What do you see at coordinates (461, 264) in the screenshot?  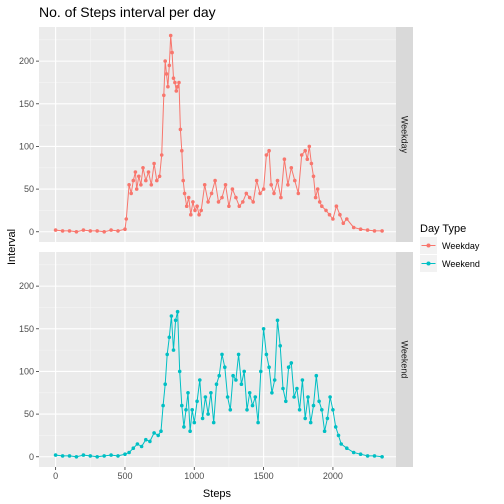 I see `legend-label-weekend: Weekend` at bounding box center [461, 264].